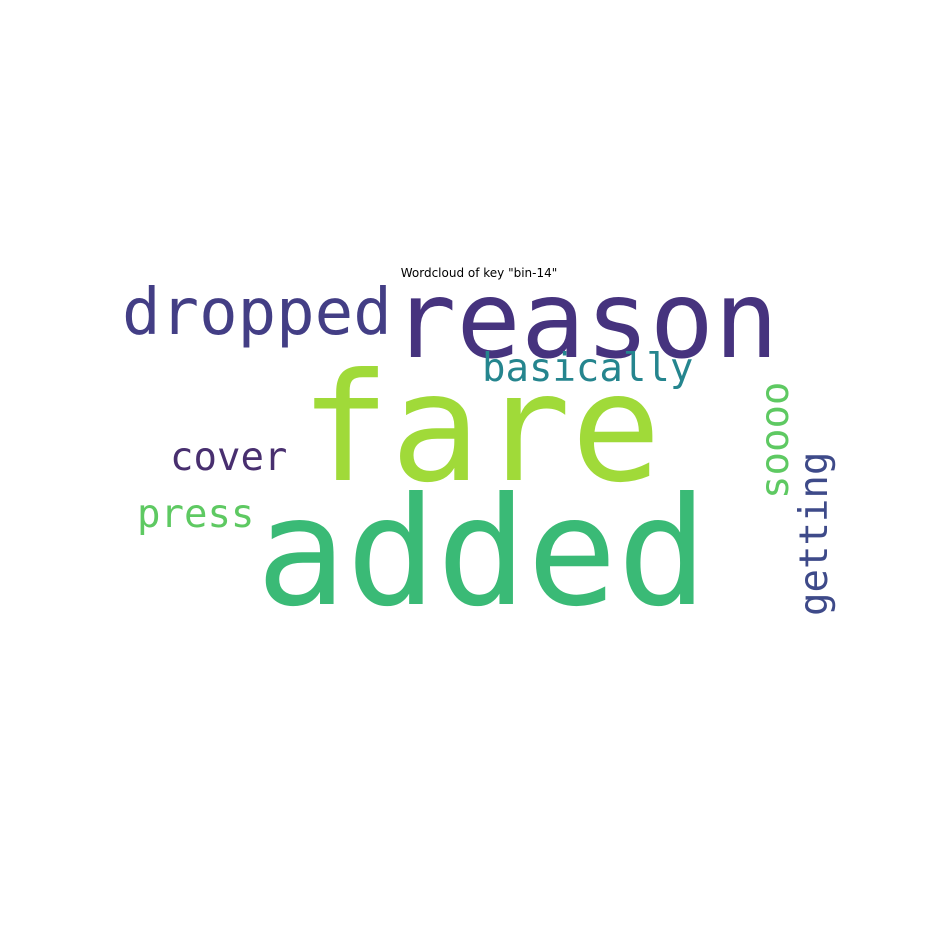 Image resolution: width=936 pixels, height=936 pixels. I want to click on word-getting: getting, so click(814, 533).